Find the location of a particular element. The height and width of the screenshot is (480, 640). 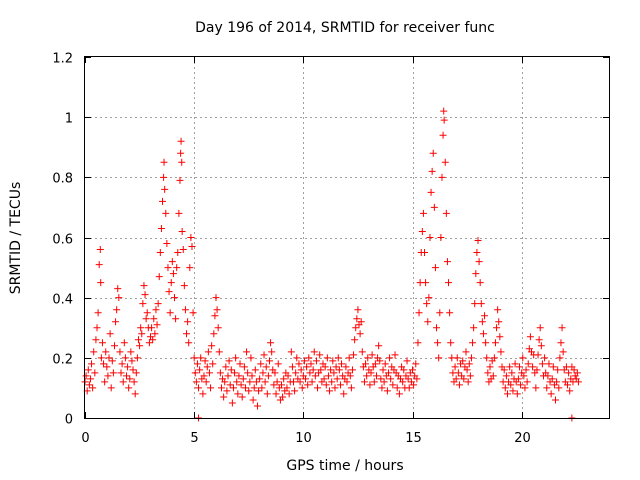

y-tick-label: 0.8 is located at coordinates (62, 179).